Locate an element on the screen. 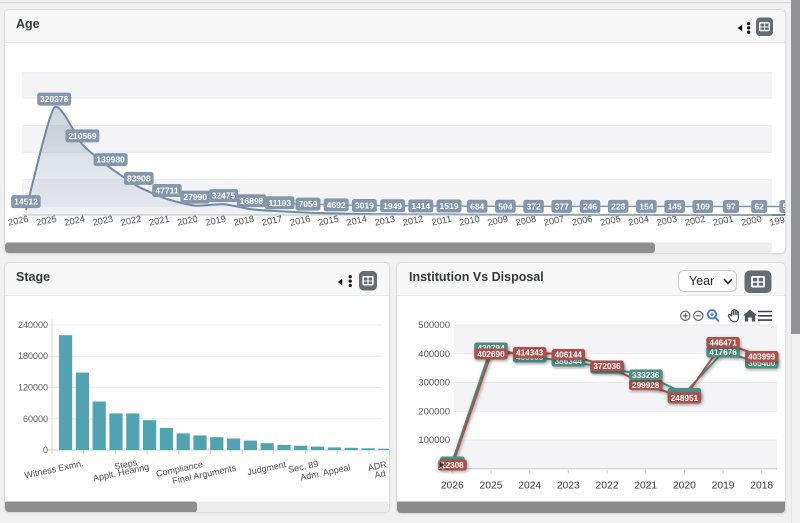 The image size is (800, 523). svg-text: 2015 is located at coordinates (328, 221).